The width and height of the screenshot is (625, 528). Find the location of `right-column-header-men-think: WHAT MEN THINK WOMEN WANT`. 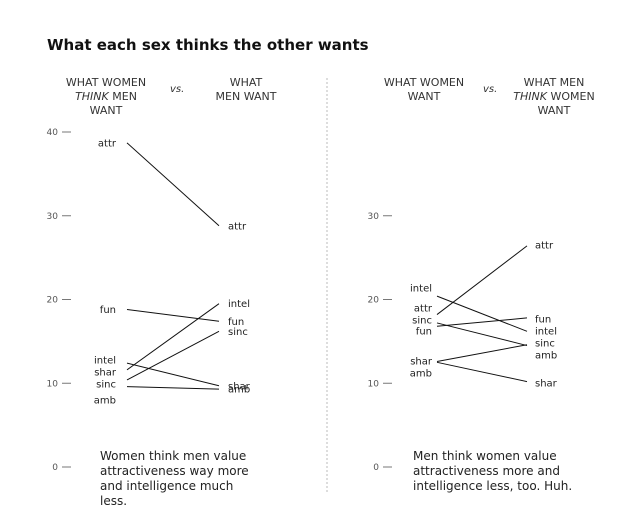

right-column-header-men-think: WHAT MEN THINK WOMEN WANT is located at coordinates (554, 96).